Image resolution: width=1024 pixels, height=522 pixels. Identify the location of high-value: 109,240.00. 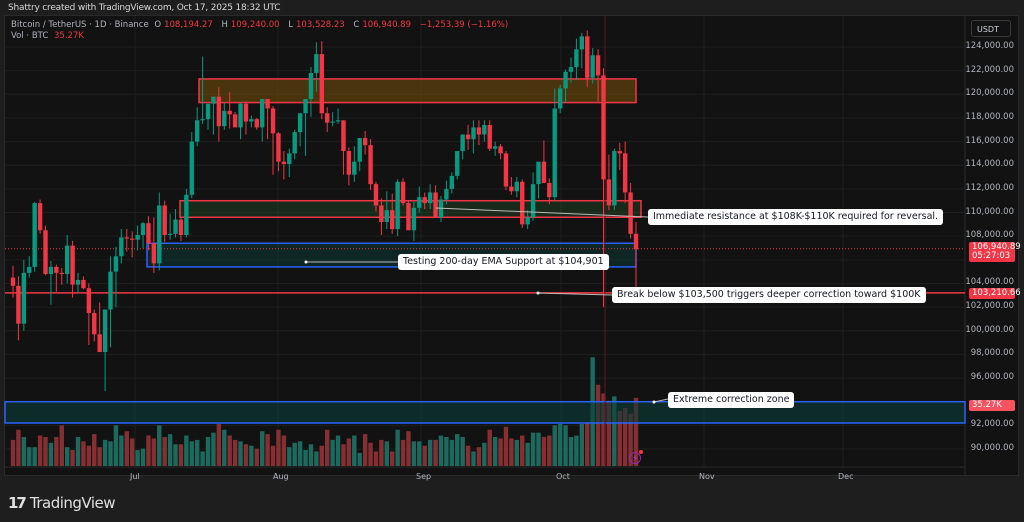
(255, 25).